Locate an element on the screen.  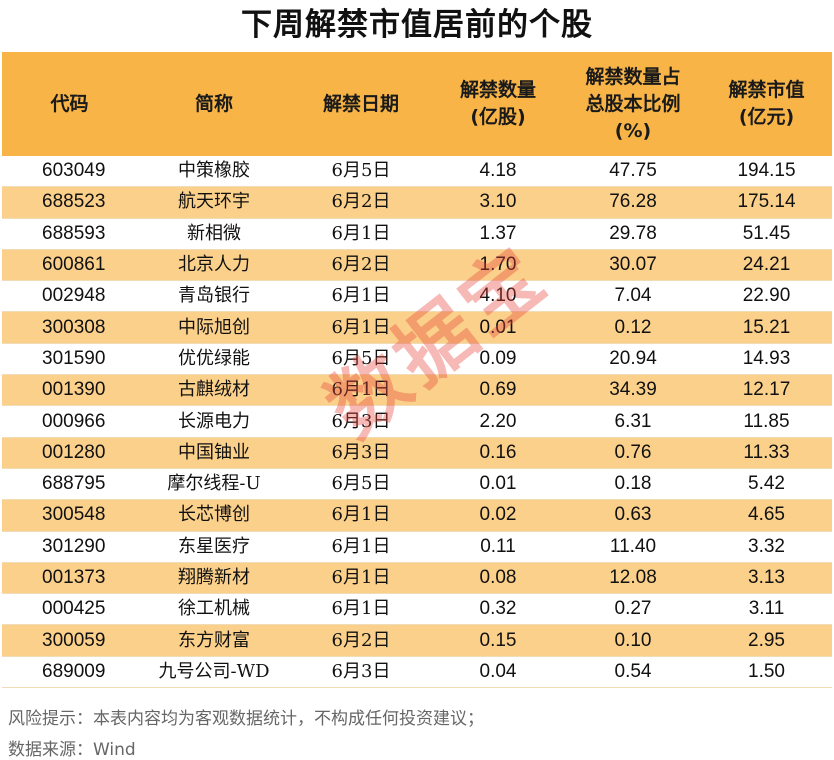
cell-ratio: 47.75 is located at coordinates (633, 172).